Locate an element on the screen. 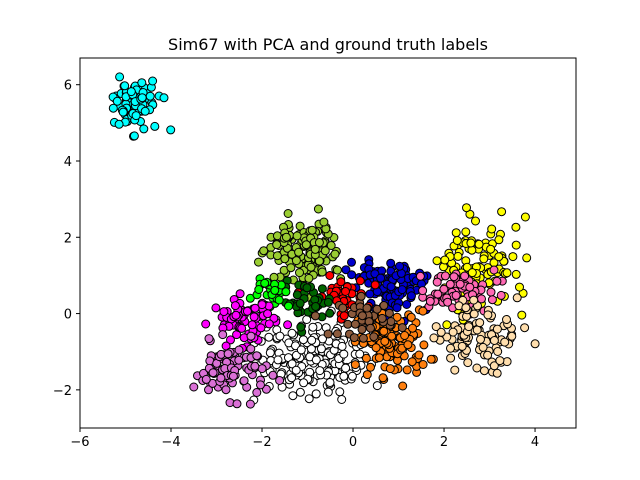 Image resolution: width=640 pixels, height=480 pixels. x-tick-label: 4 is located at coordinates (535, 442).